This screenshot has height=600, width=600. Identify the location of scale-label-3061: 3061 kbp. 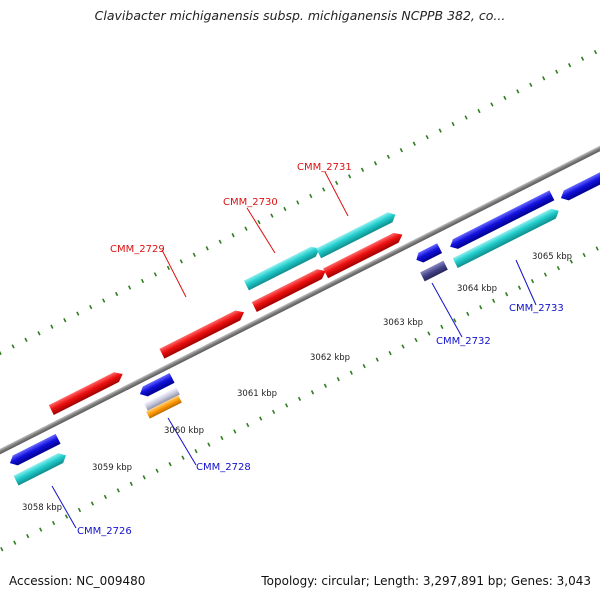
(257, 394).